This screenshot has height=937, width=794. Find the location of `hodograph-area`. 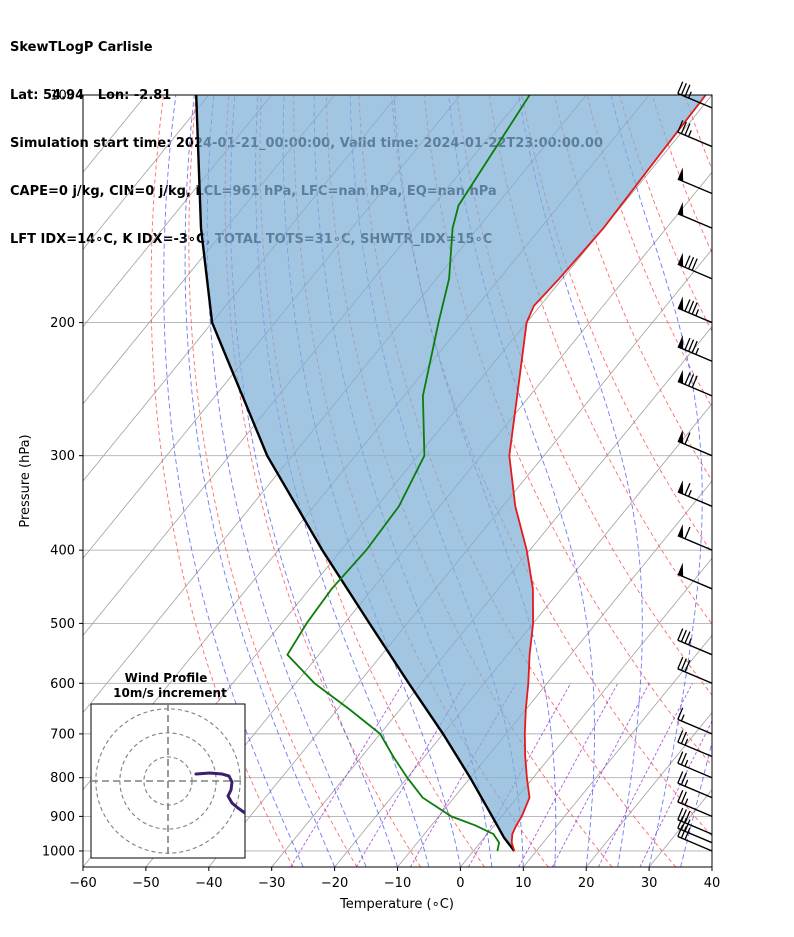

hodograph-area is located at coordinates (168, 781).